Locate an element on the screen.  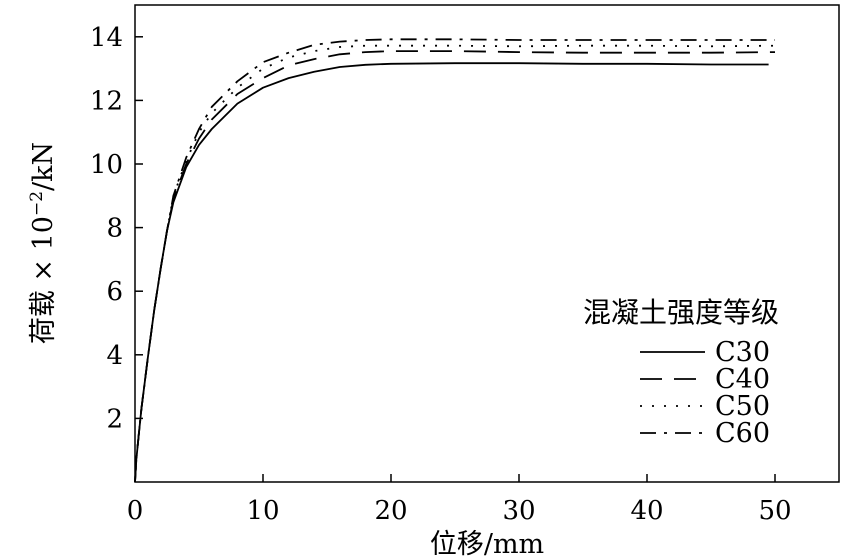
legend-label-c50: C50 is located at coordinates (742, 406).